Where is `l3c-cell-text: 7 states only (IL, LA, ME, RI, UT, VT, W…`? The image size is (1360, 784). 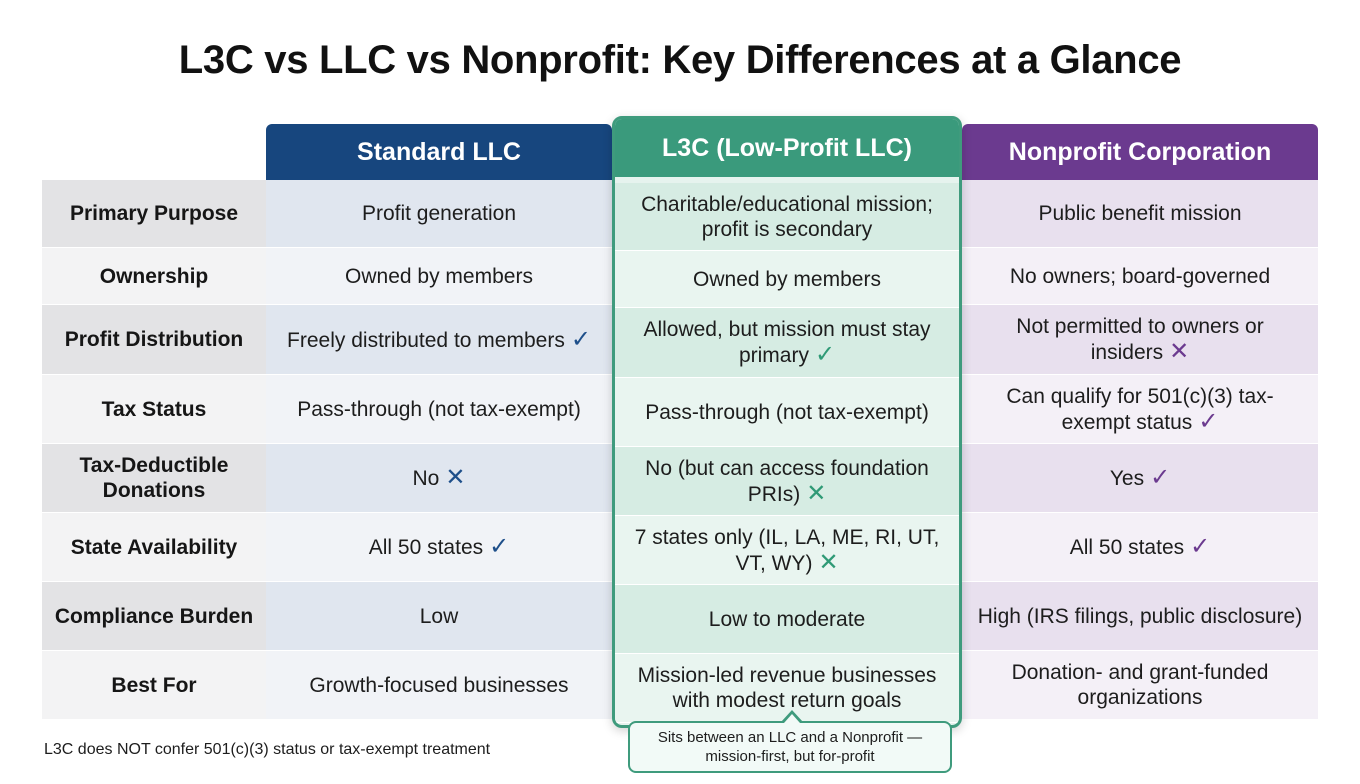
l3c-cell-text: 7 states only (IL, LA, ME, RI, UT, VT, W… is located at coordinates (787, 550).